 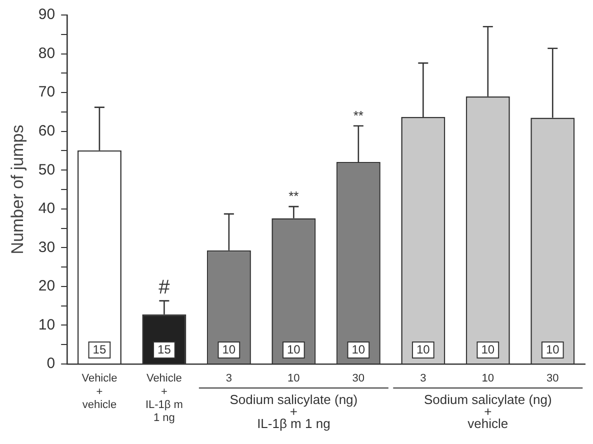 I want to click on y-tick-label: 20, so click(x=47, y=286).